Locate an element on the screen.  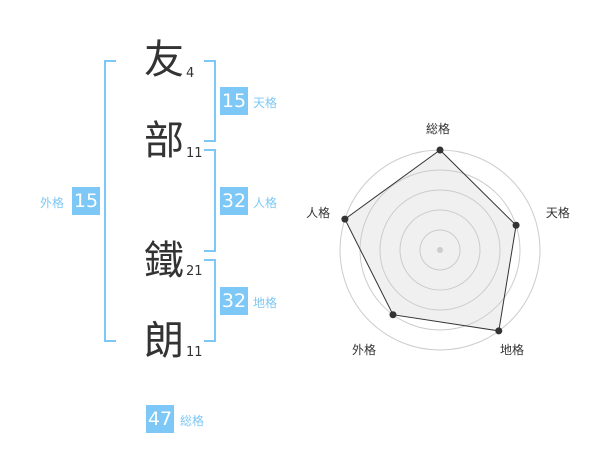
radar-outline is located at coordinates (430, 240).